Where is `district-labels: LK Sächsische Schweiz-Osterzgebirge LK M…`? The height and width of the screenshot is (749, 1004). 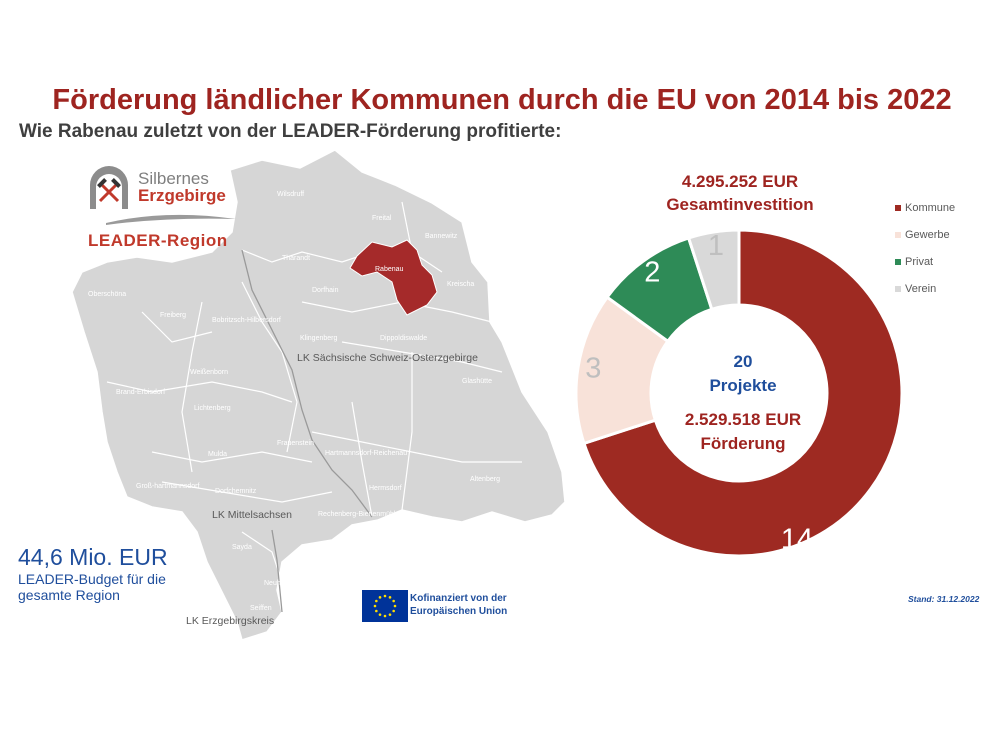 district-labels: LK Sächsische Schweiz-Osterzgebirge LK M… is located at coordinates (332, 489).